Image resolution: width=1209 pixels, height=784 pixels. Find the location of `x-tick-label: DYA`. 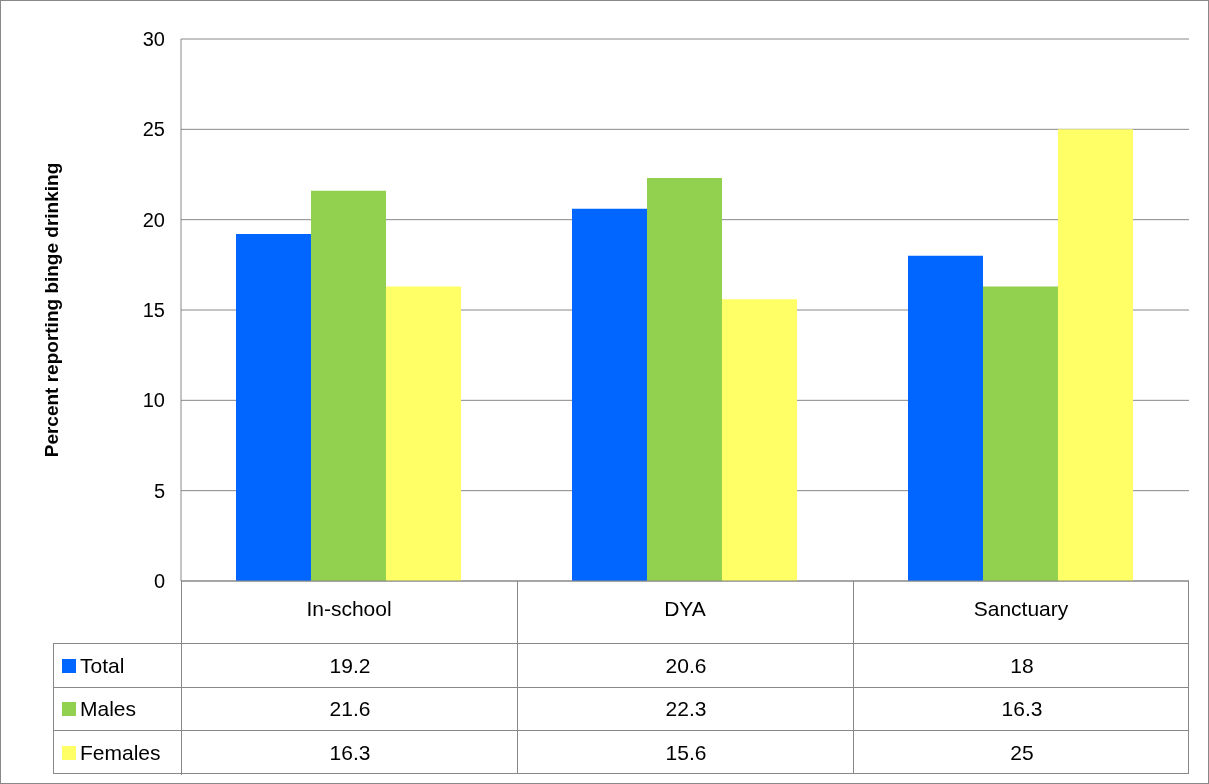

x-tick-label: DYA is located at coordinates (685, 608).